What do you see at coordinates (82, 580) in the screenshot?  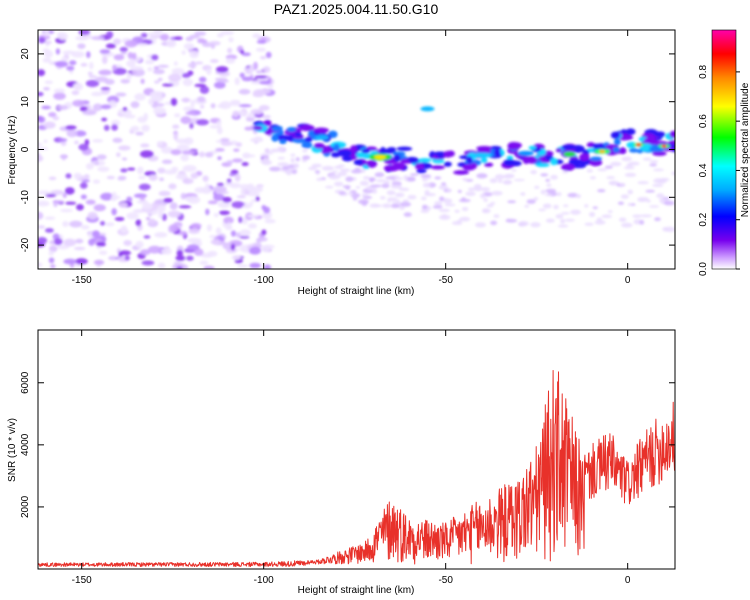 I see `snr-x-tick-label: -150` at bounding box center [82, 580].